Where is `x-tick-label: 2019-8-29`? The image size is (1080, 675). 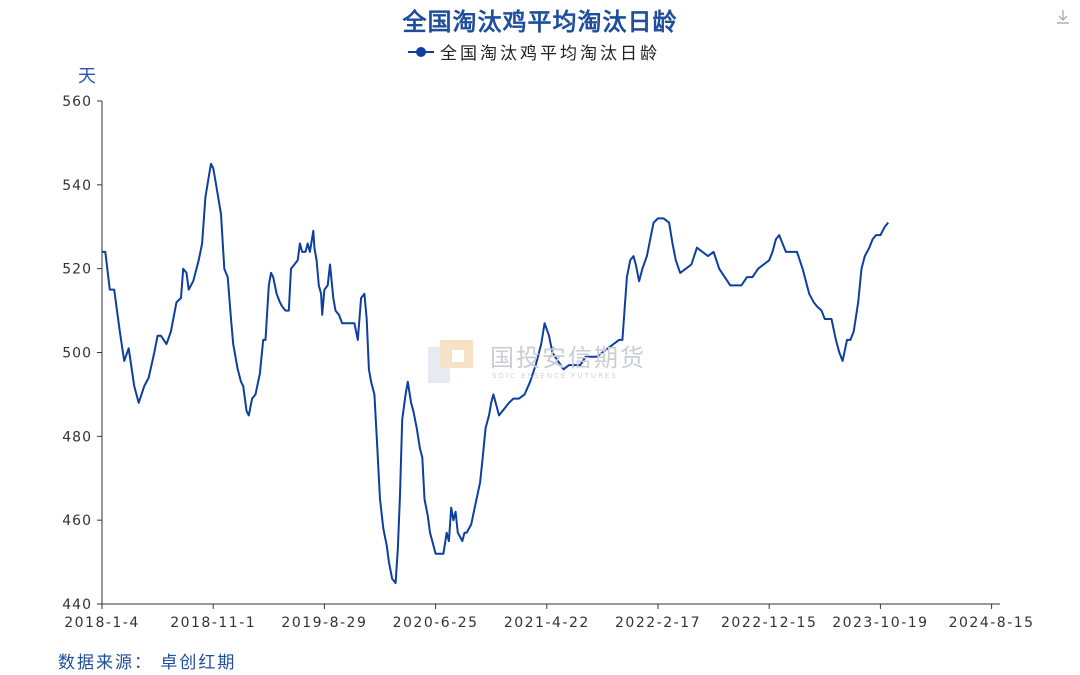 x-tick-label: 2019-8-29 is located at coordinates (324, 623).